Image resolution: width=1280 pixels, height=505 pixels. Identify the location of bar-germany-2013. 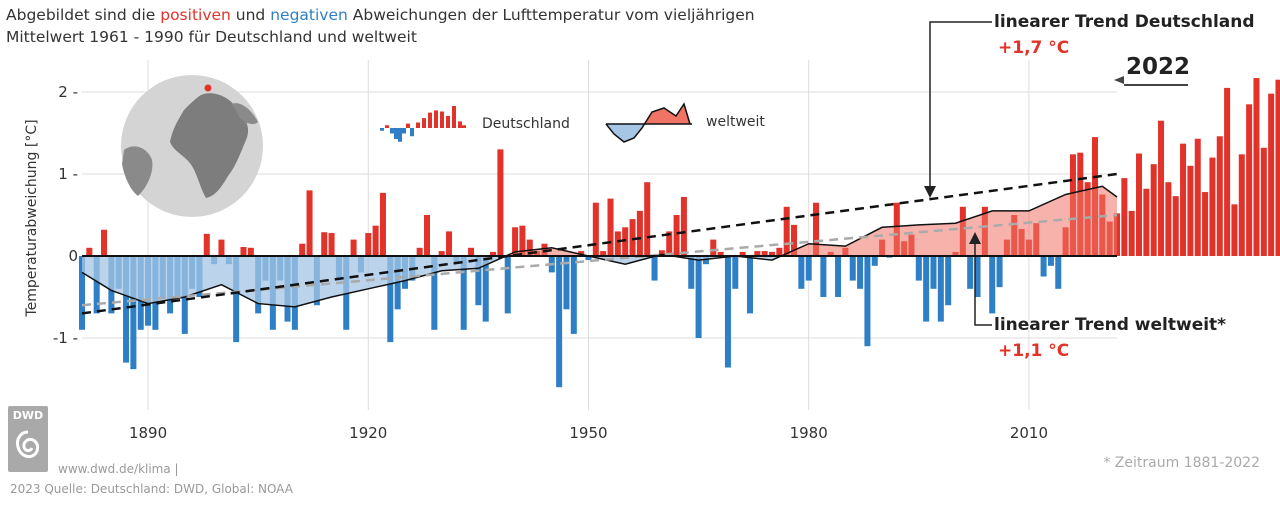
(1050, 261).